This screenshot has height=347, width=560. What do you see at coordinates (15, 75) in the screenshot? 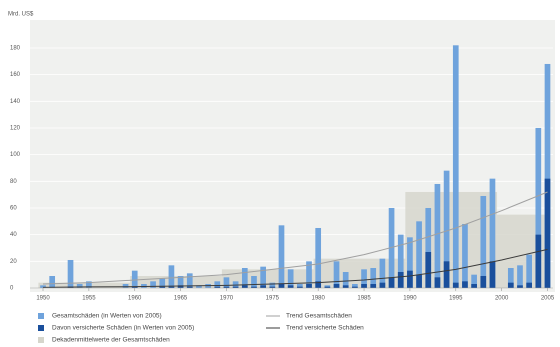
I see `y-tick-label: 160` at bounding box center [15, 75].